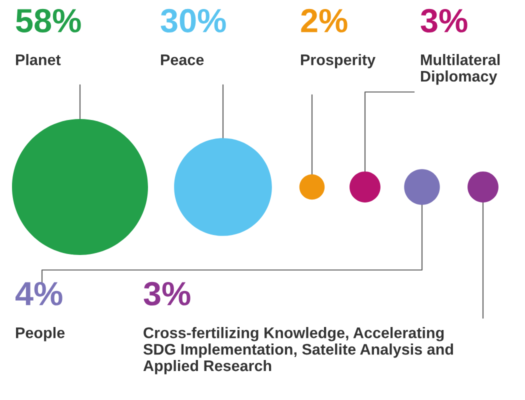  Describe the element at coordinates (193, 20) in the screenshot. I see `data-label: 30%` at that location.